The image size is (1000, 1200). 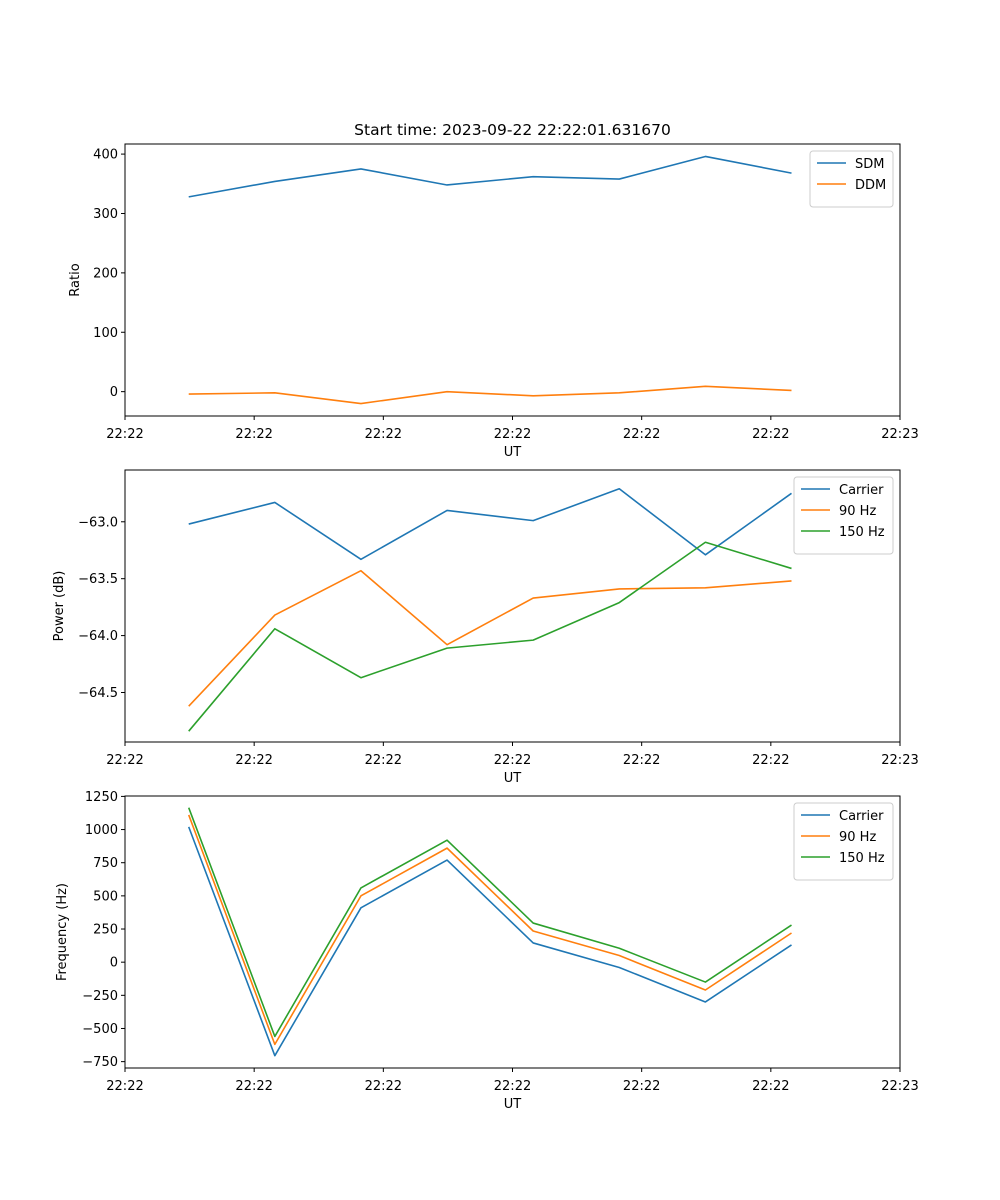 What do you see at coordinates (98, 522) in the screenshot?
I see `y-tick-label: −63.0` at bounding box center [98, 522].